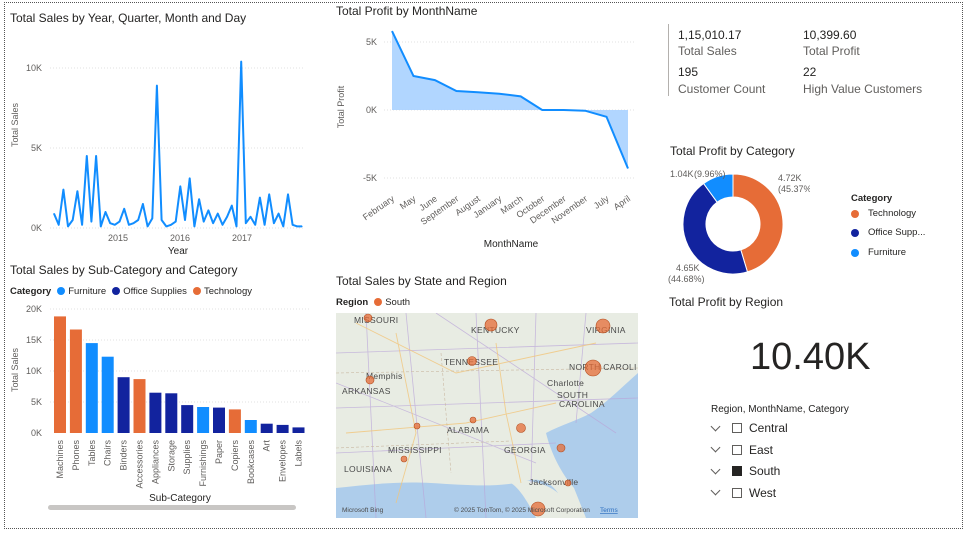 The height and width of the screenshot is (533, 967). What do you see at coordinates (177, 144) in the screenshot?
I see `sales-line-series` at bounding box center [177, 144].